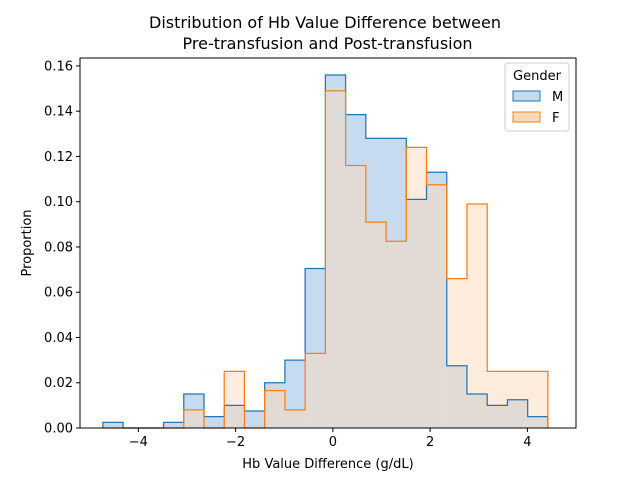  What do you see at coordinates (537, 76) in the screenshot?
I see `legend-title: Gender` at bounding box center [537, 76].